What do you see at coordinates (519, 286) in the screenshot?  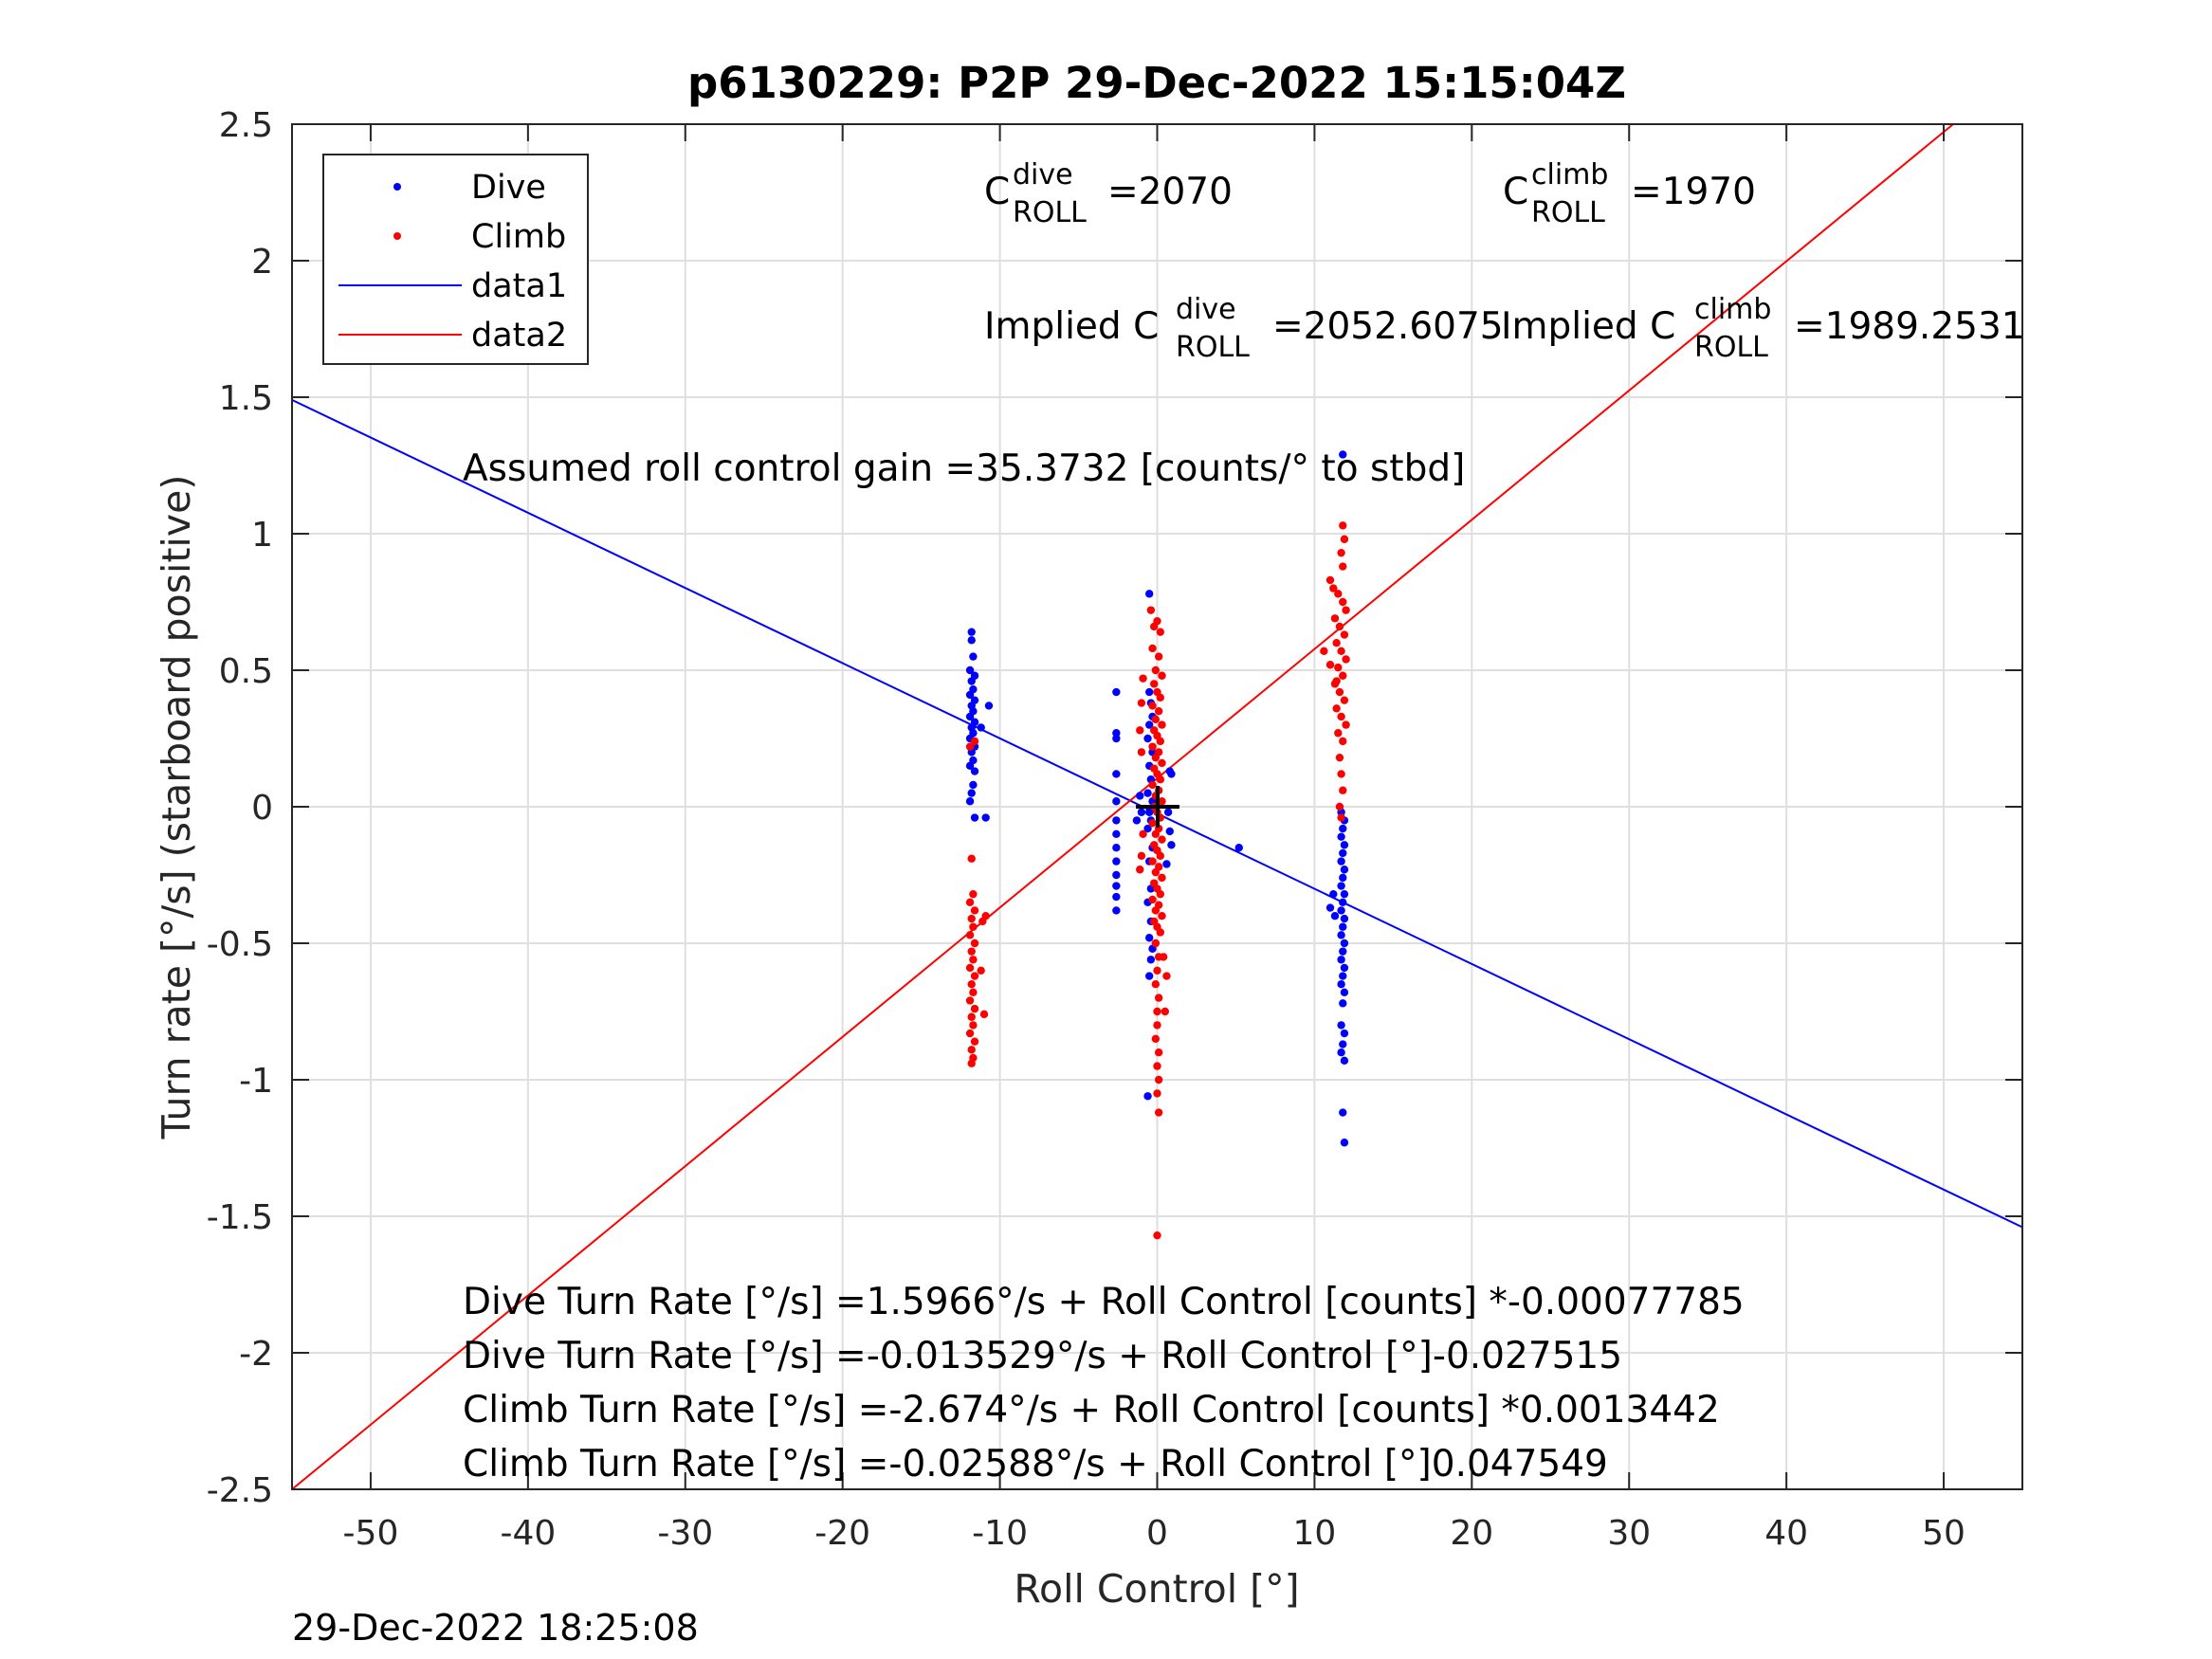 I see `legend-label-data1: data1` at bounding box center [519, 286].